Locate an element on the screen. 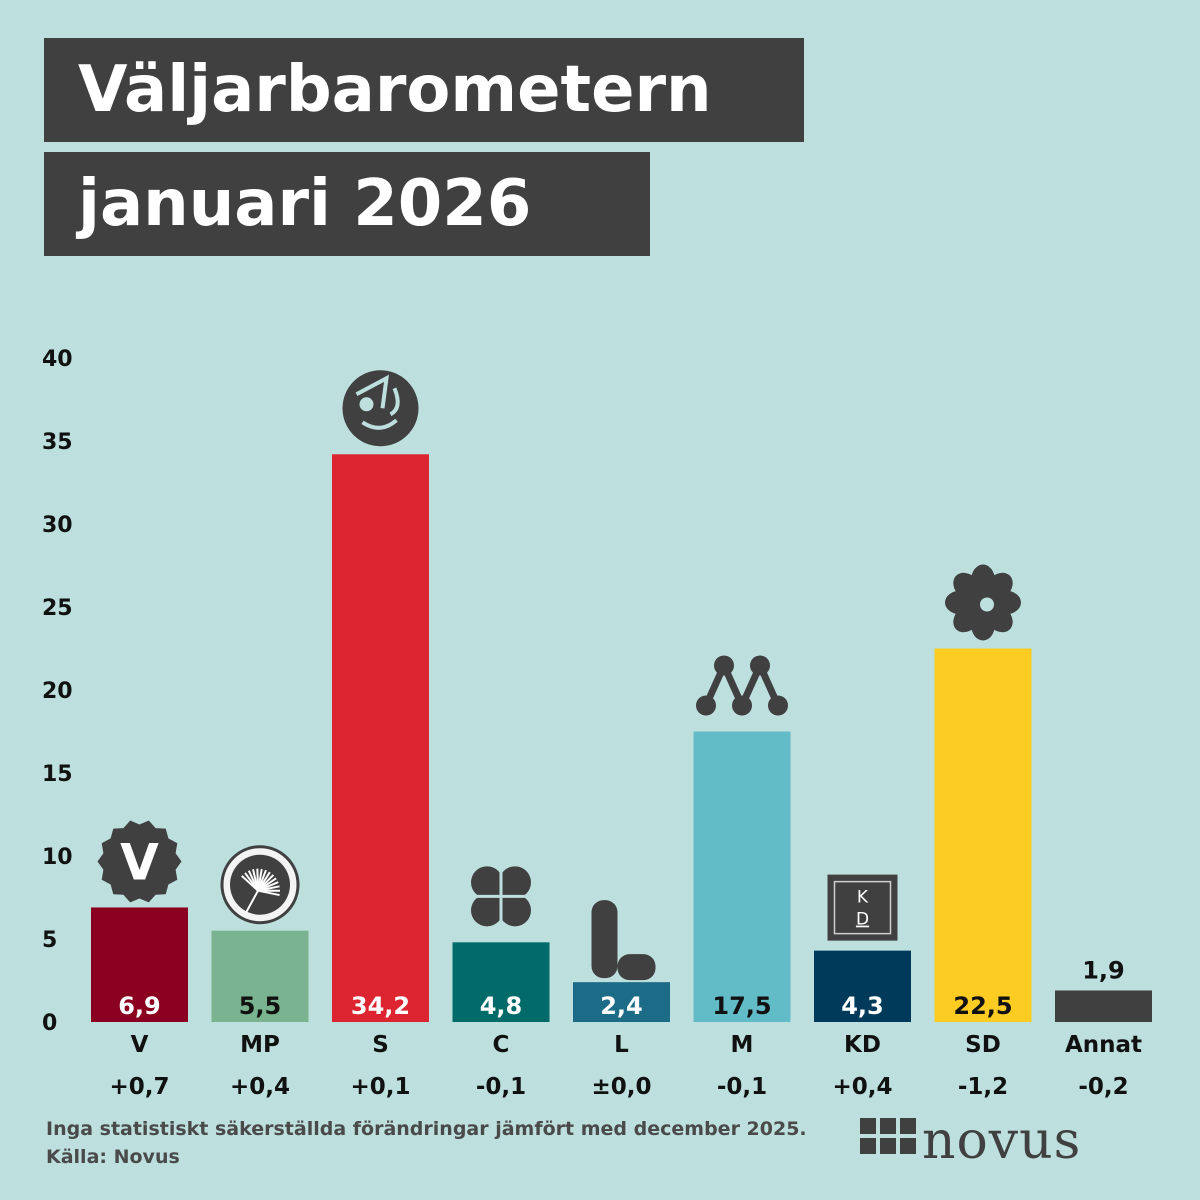 This screenshot has width=1200, height=1200. svg-text: V is located at coordinates (139, 862).